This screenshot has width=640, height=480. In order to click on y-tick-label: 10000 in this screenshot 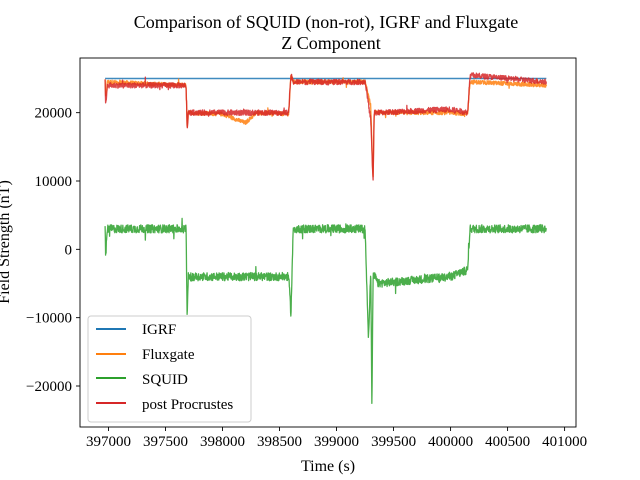, I will do `click(54, 182)`.